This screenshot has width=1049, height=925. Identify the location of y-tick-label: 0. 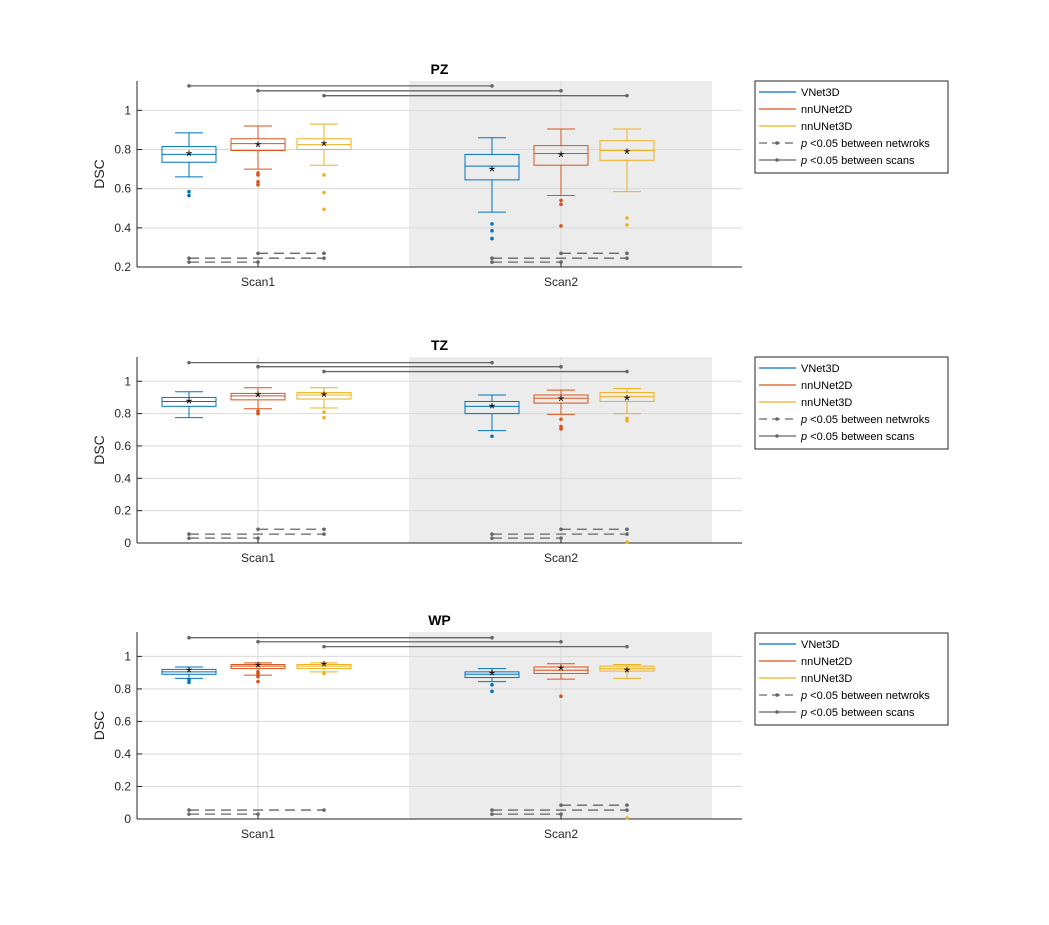
(127, 543).